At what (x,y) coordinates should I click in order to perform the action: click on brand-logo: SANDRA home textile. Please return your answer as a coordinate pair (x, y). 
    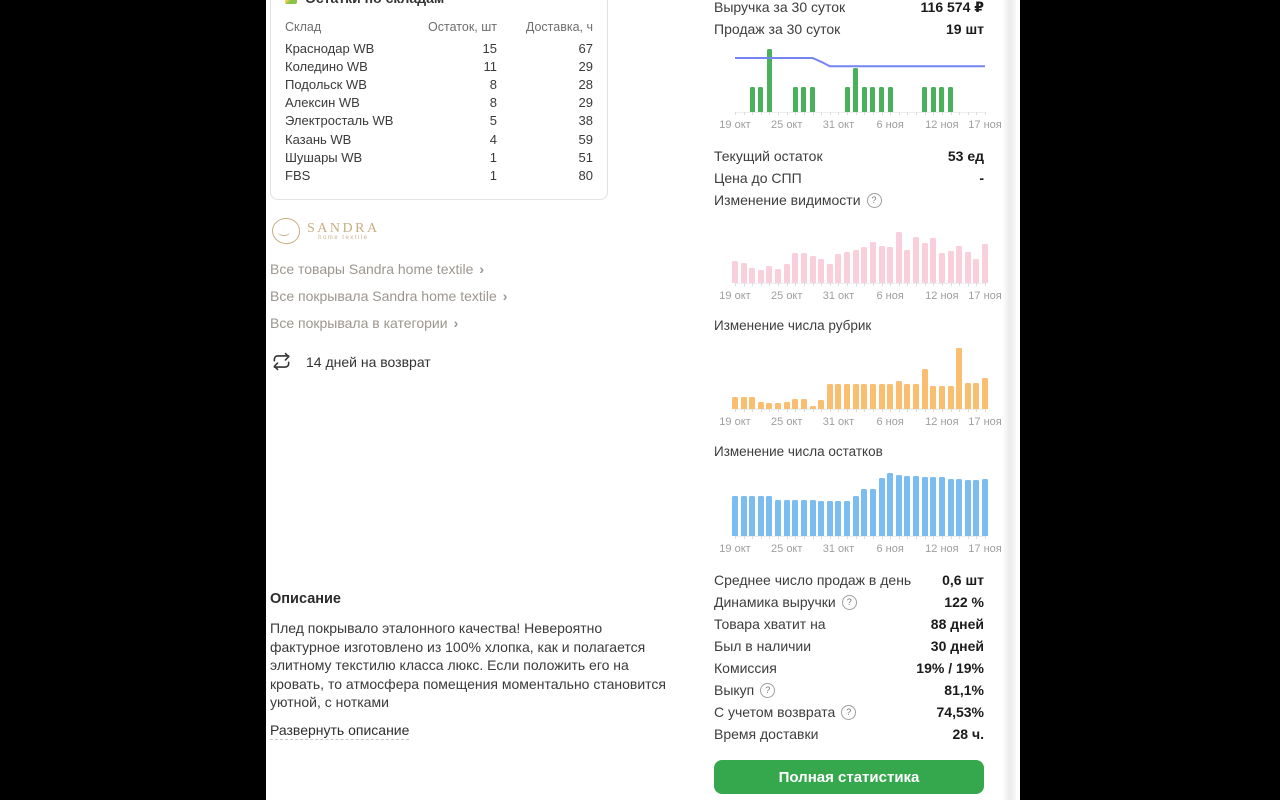
    Looking at the image, I should click on (326, 231).